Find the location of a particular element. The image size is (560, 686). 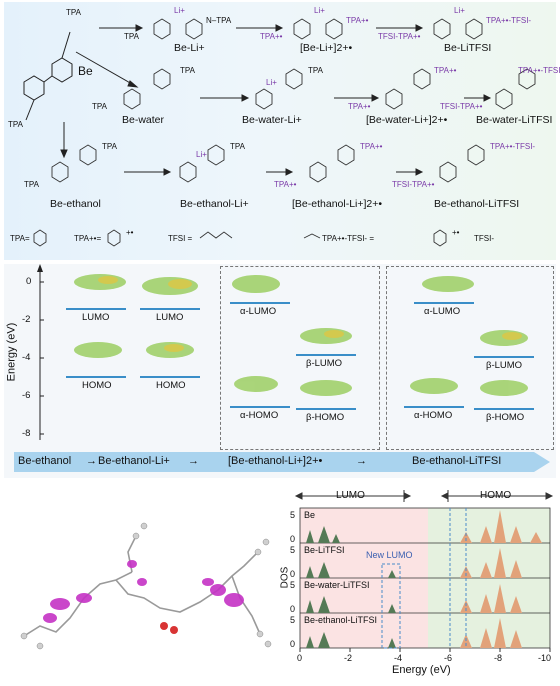

dos-plot is located at coordinates (424, 571).